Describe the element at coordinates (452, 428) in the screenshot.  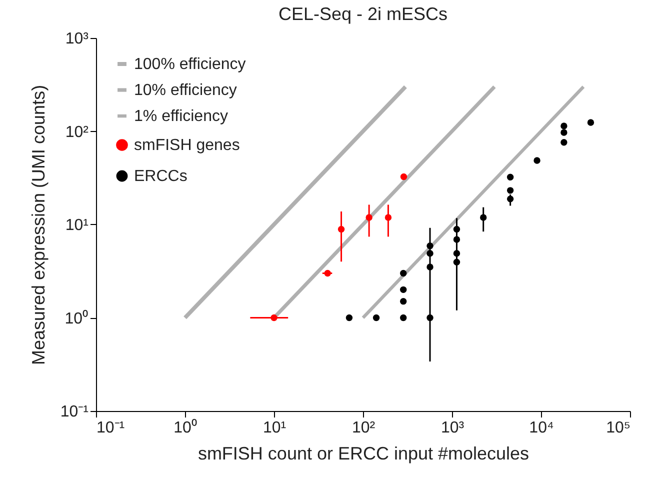
I see `x-tick-label: 10³` at that location.